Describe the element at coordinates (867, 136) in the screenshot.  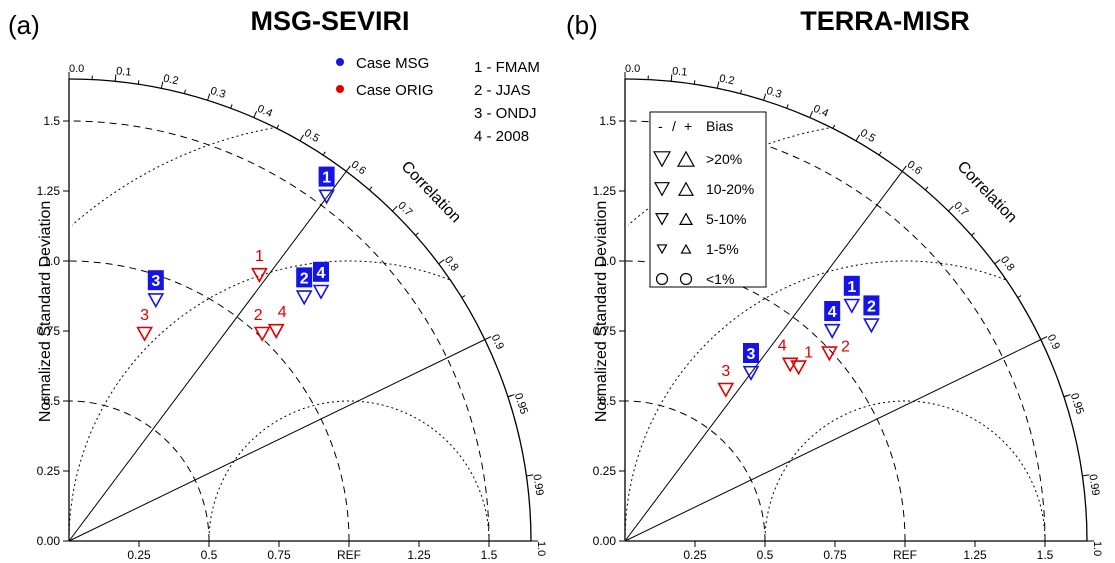
I see `correlation-tick-label: 0.5` at that location.